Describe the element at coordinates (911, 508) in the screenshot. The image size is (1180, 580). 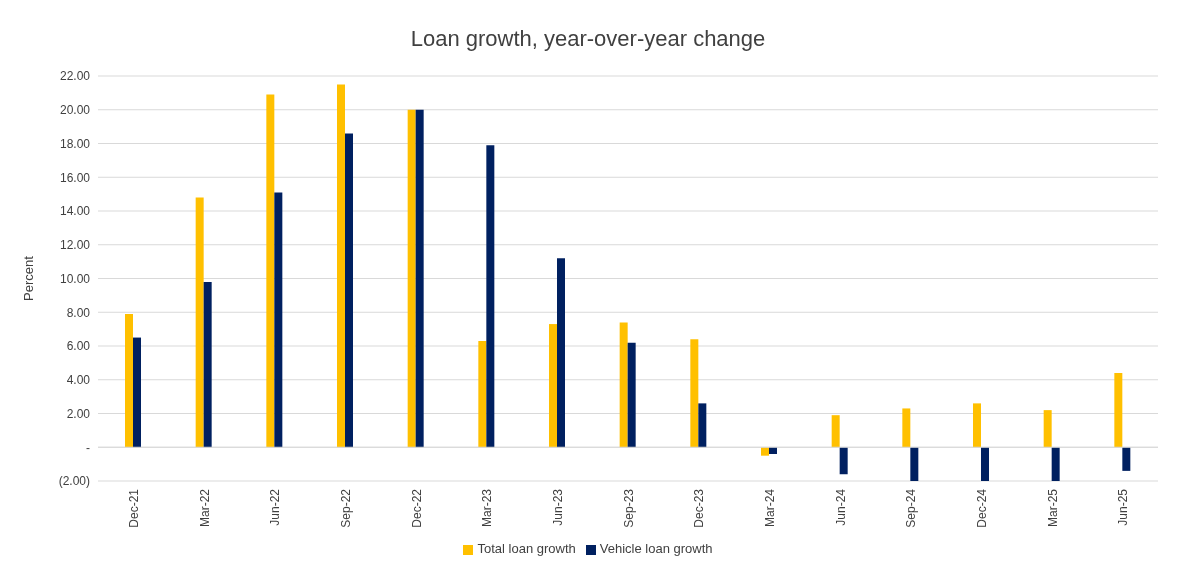
I see `x-tick-label: Sep-24` at that location.